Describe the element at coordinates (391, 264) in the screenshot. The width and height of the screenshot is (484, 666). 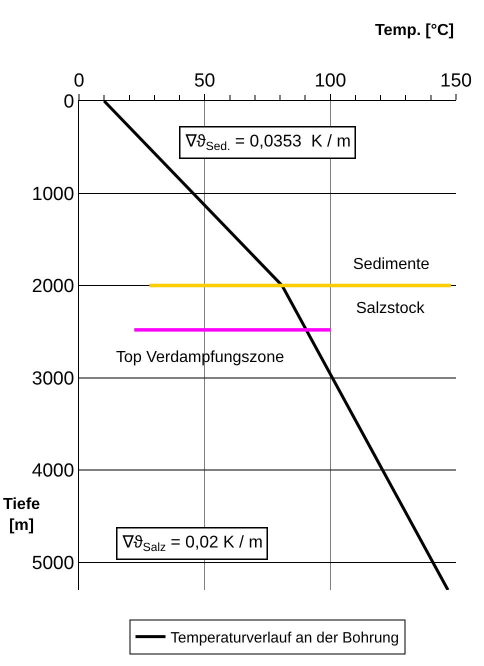
I see `annotation: Sedimente` at that location.